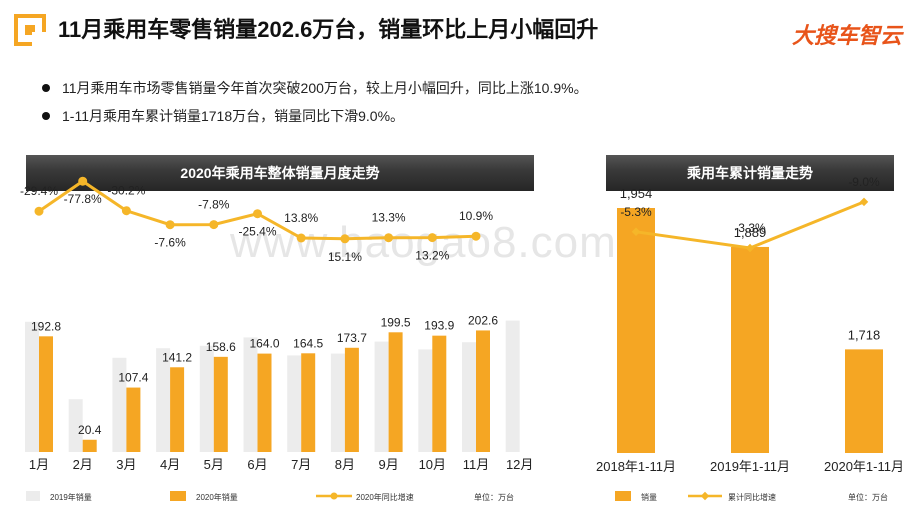  Describe the element at coordinates (389, 218) in the screenshot. I see `yoy-value-label: 13.3%` at that location.